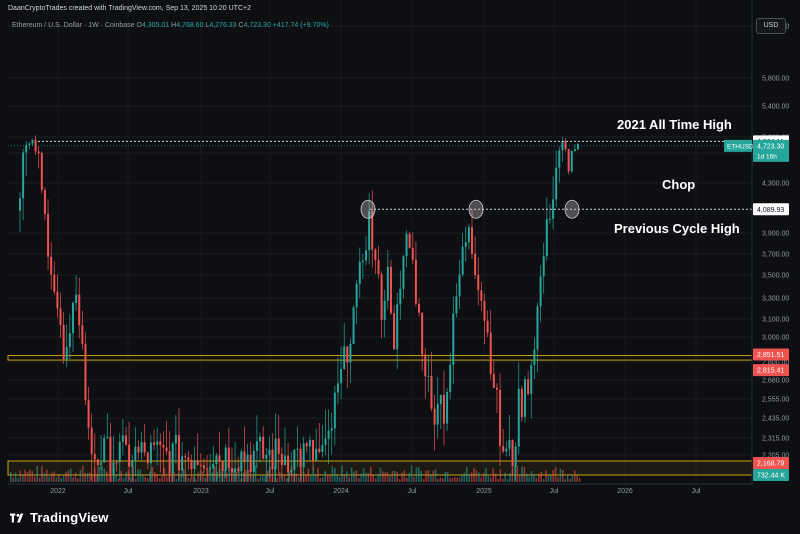 The image size is (800, 534). What do you see at coordinates (771, 26) in the screenshot?
I see `currency-button: USD` at bounding box center [771, 26].